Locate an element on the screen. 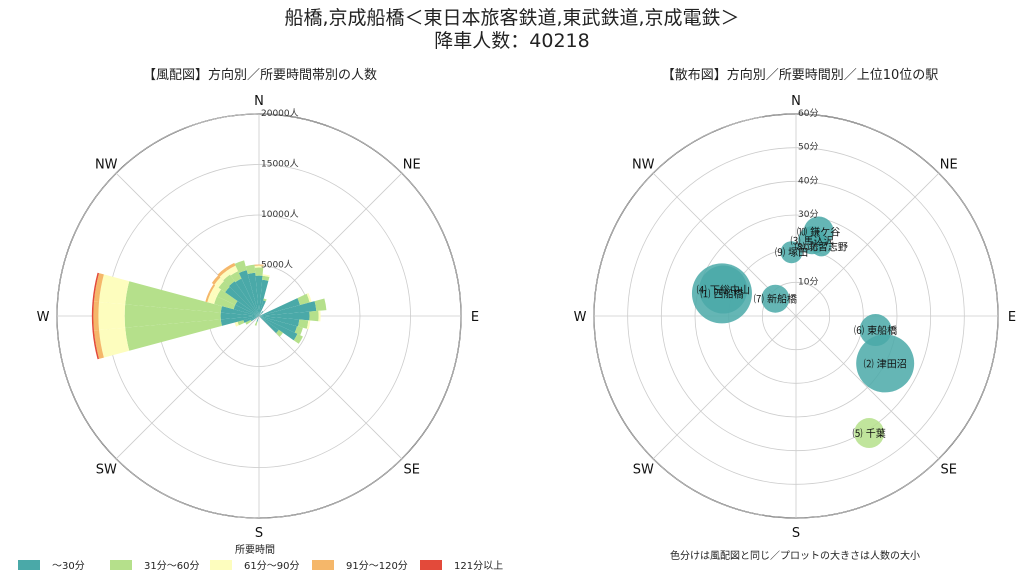  scatter-direction-W: W is located at coordinates (580, 317).